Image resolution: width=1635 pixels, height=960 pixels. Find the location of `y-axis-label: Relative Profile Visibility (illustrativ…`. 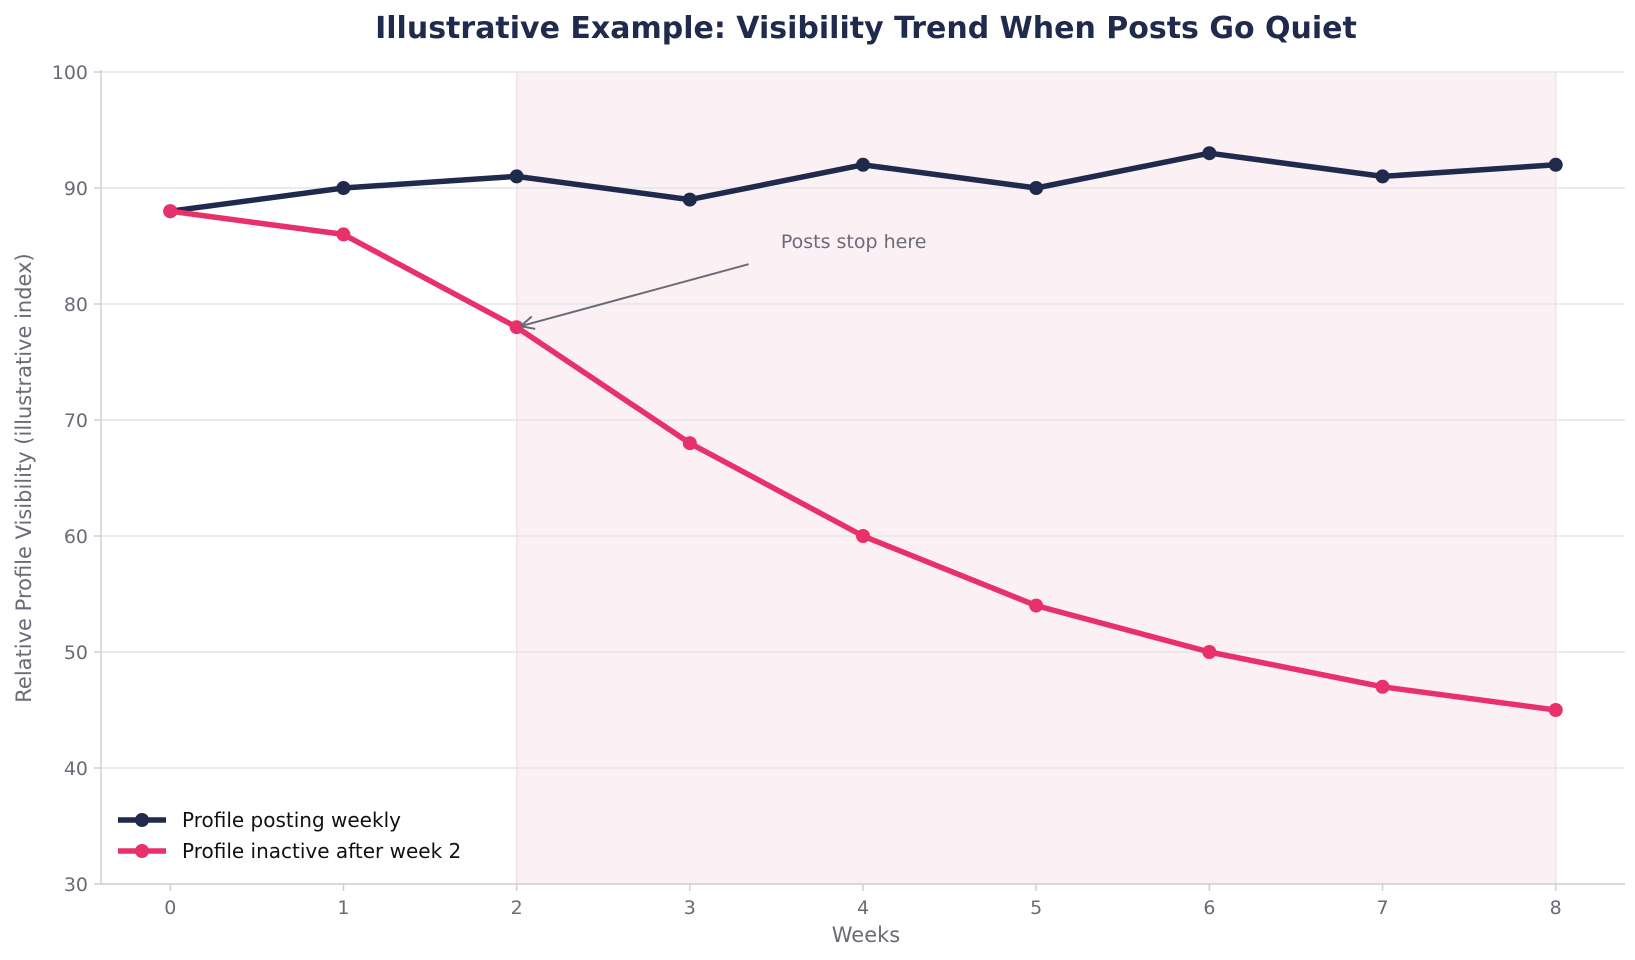

y-axis-label: Relative Profile Visibility (illustrativ… is located at coordinates (24, 477).